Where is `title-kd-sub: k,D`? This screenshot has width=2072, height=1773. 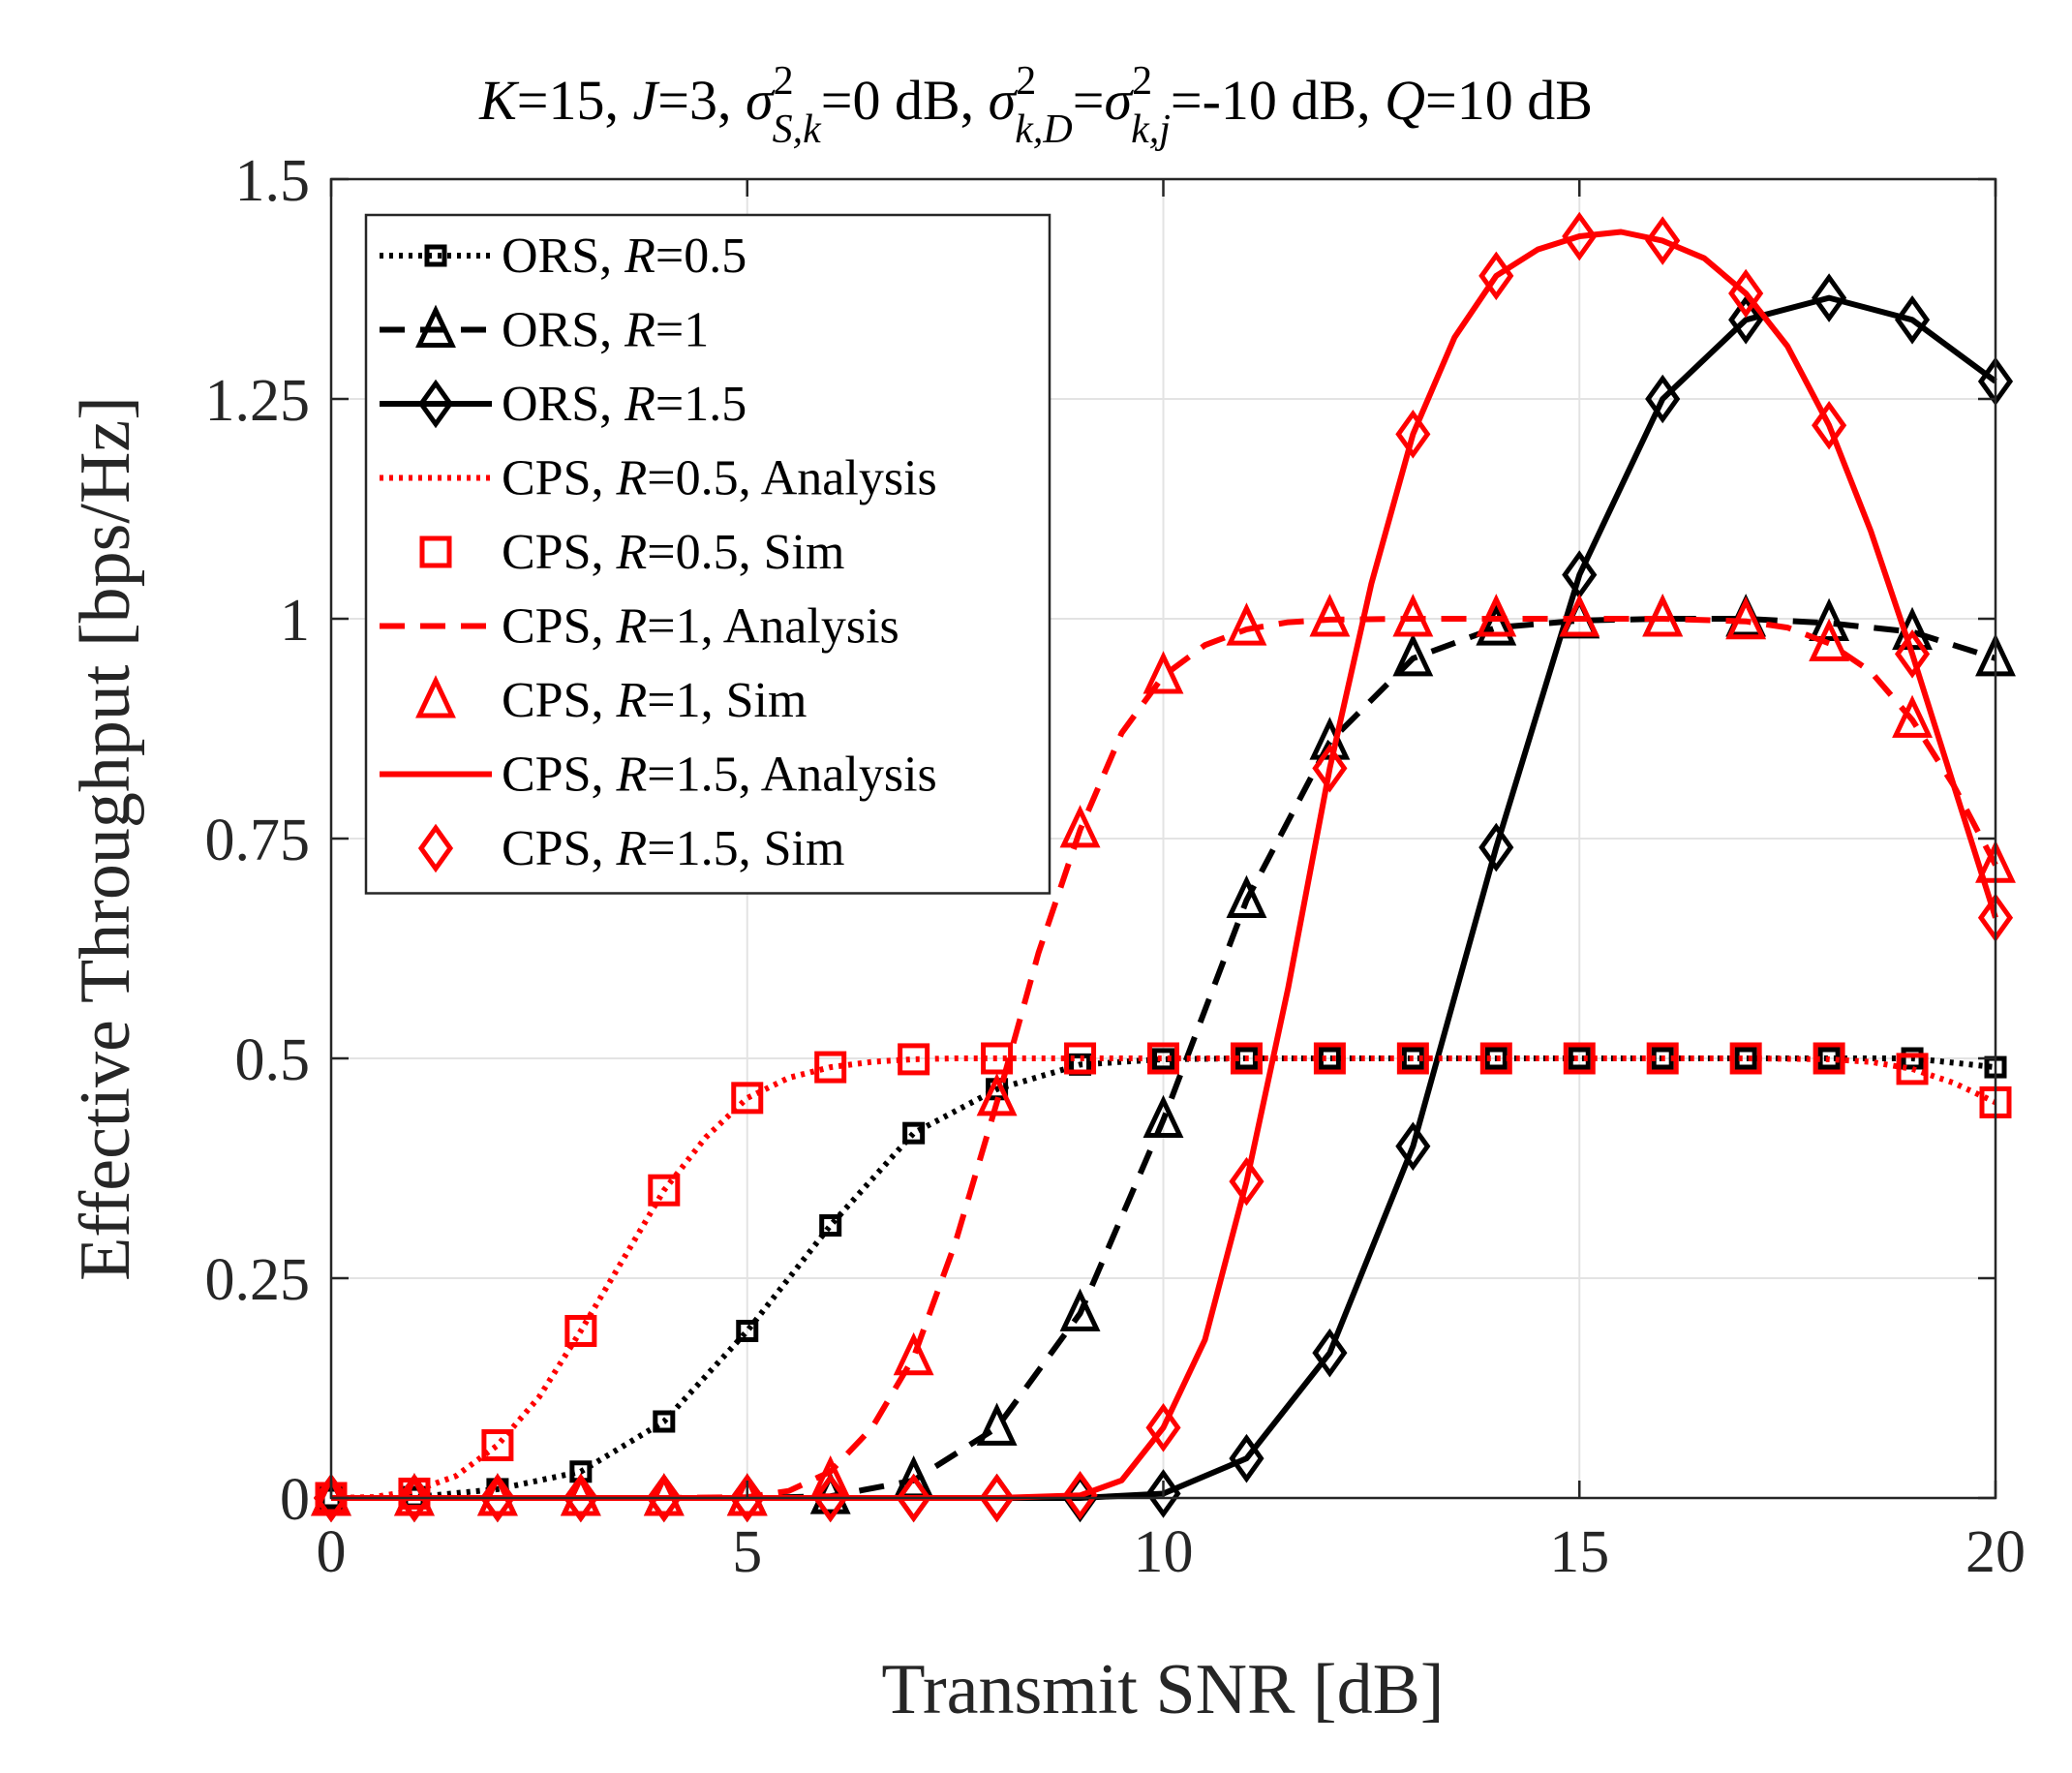
title-kd-sub: k,D is located at coordinates (1043, 129).